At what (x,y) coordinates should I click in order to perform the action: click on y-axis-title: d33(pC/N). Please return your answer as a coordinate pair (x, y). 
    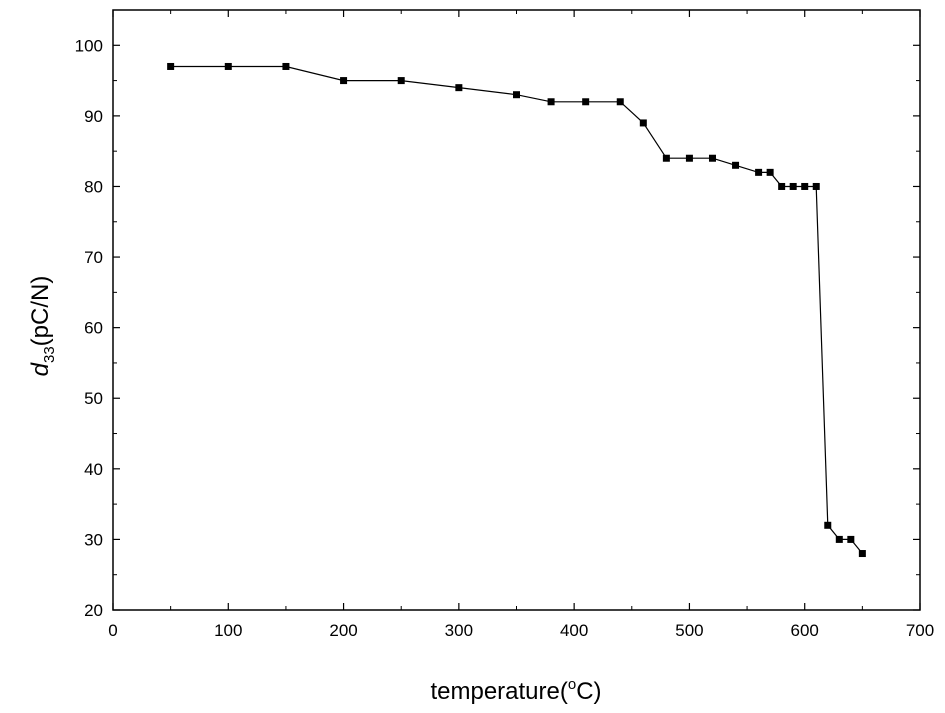
    Looking at the image, I should click on (42, 326).